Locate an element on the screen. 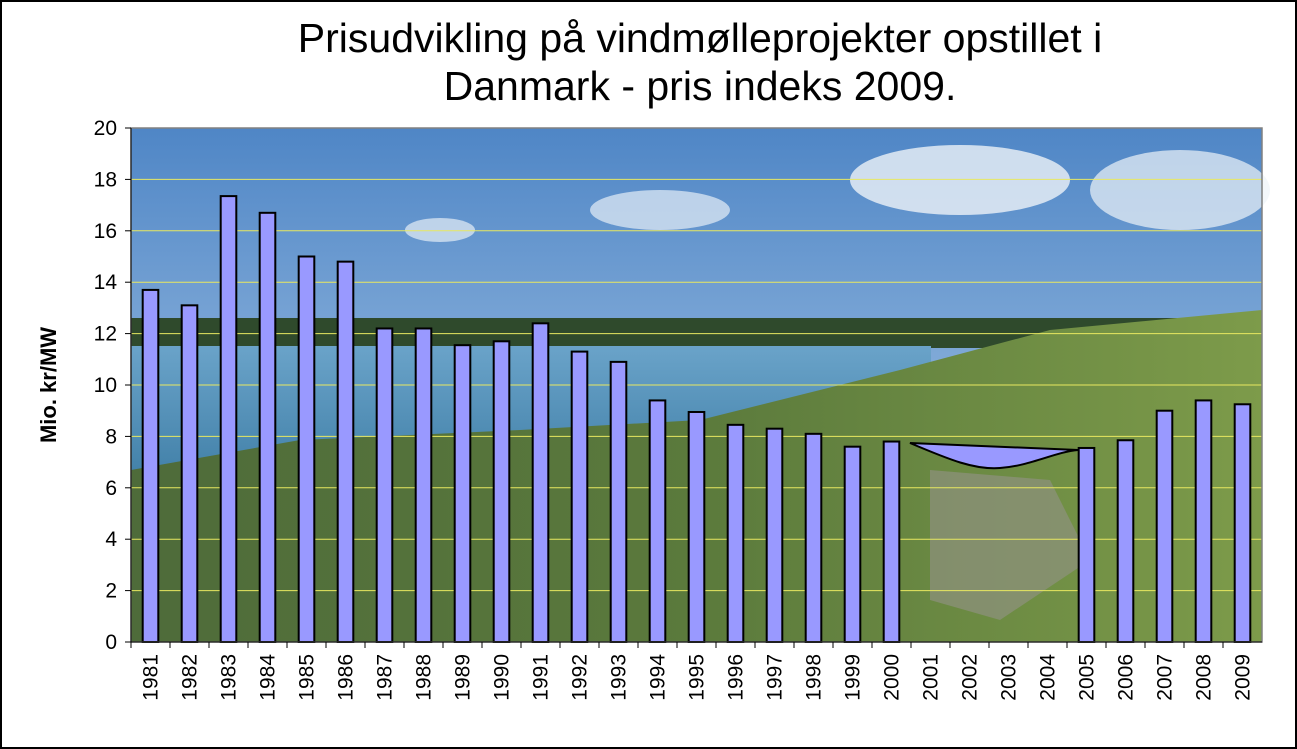 The width and height of the screenshot is (1297, 749). x-tick-label: 1985 is located at coordinates (307, 677).